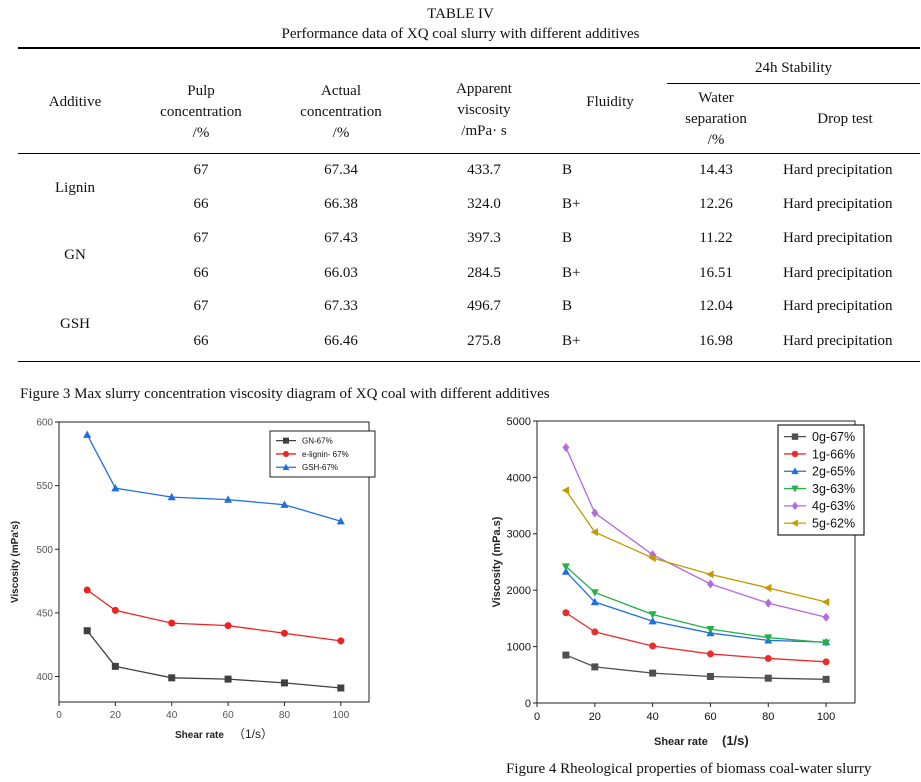 The height and width of the screenshot is (782, 921). Describe the element at coordinates (44, 486) in the screenshot. I see `y-tick-label: 550` at that location.